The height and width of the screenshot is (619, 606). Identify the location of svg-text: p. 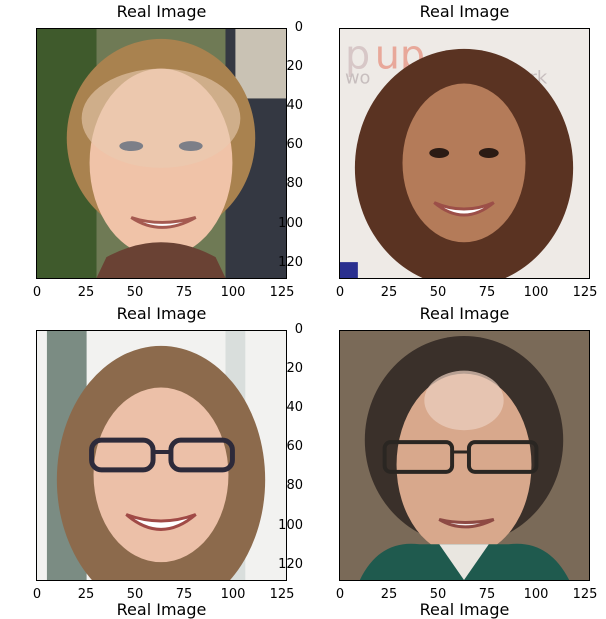
(357, 56).